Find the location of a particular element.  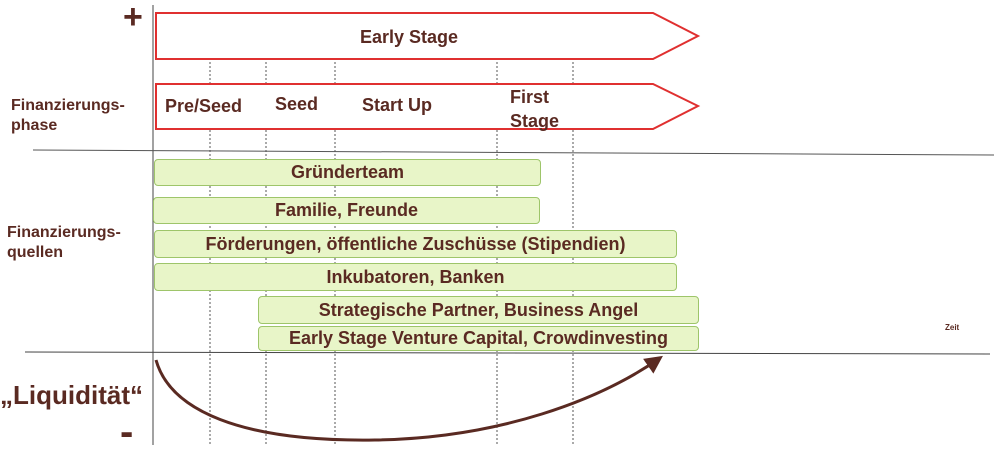

phase-arrow is located at coordinates (428, 106).